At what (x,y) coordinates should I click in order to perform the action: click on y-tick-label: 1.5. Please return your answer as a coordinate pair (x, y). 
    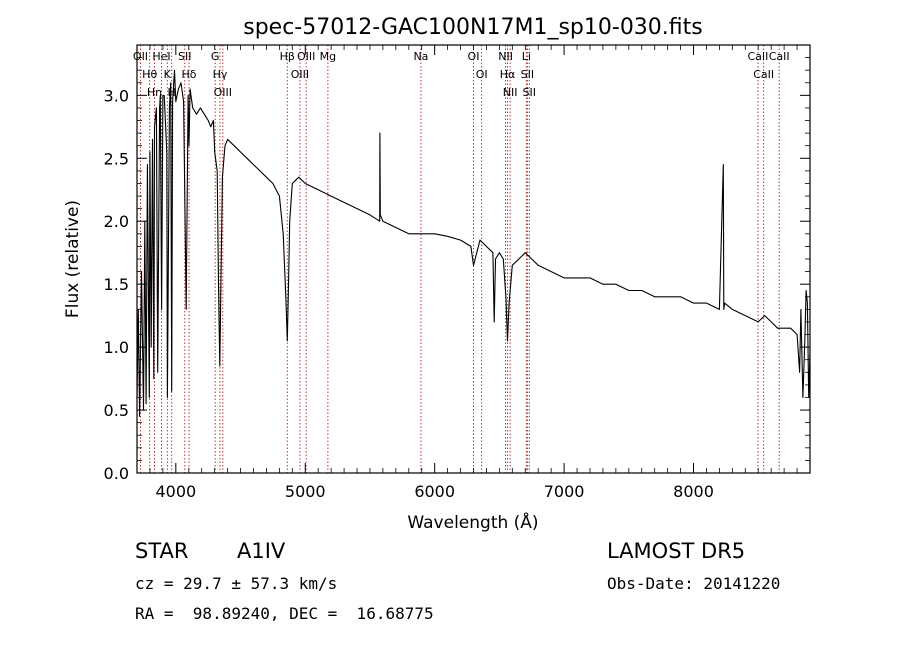
    Looking at the image, I should click on (116, 284).